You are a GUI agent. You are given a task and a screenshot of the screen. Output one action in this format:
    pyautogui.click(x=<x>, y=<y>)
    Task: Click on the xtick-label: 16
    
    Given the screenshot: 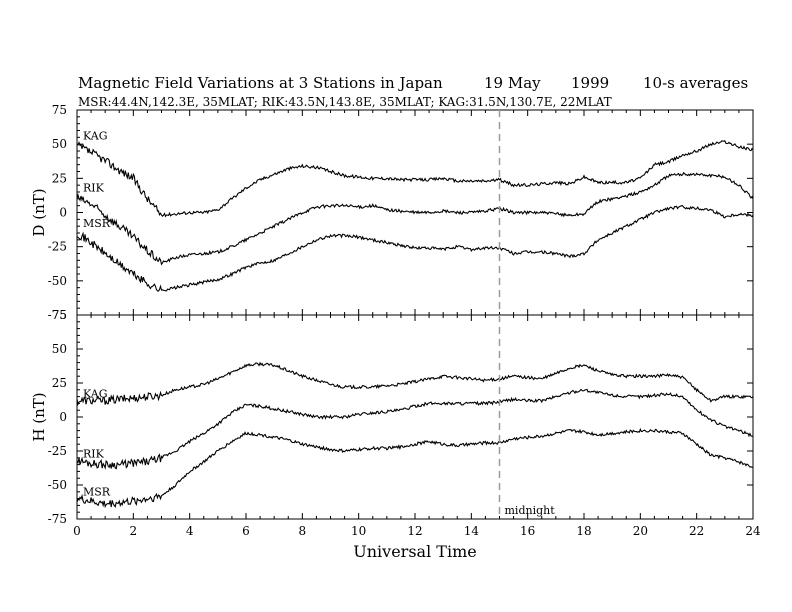 What is the action you would take?
    pyautogui.click(x=527, y=531)
    